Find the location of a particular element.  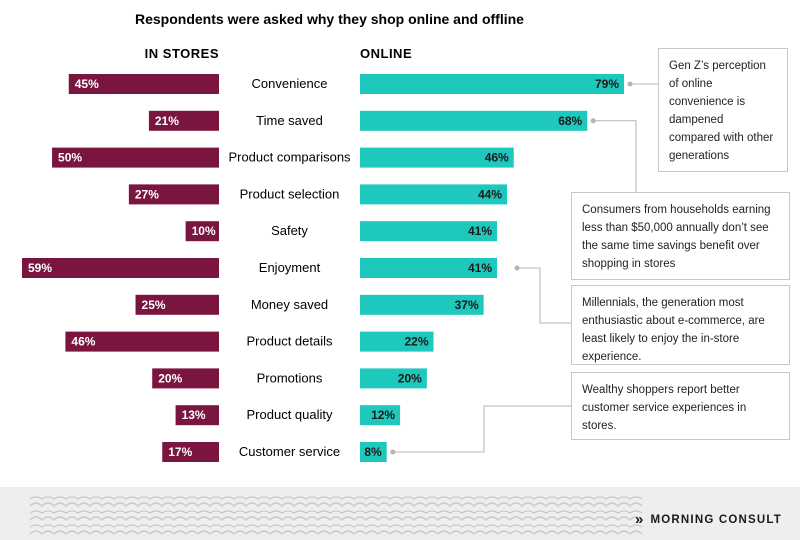

label-online: 8% is located at coordinates (373, 452).